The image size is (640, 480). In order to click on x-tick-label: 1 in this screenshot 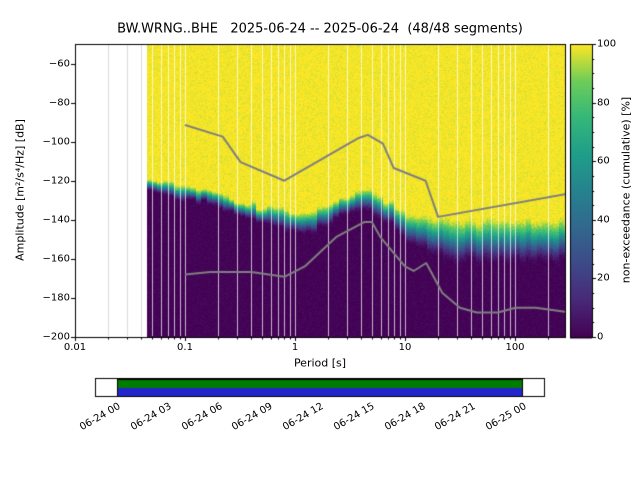, I will do `click(295, 347)`.